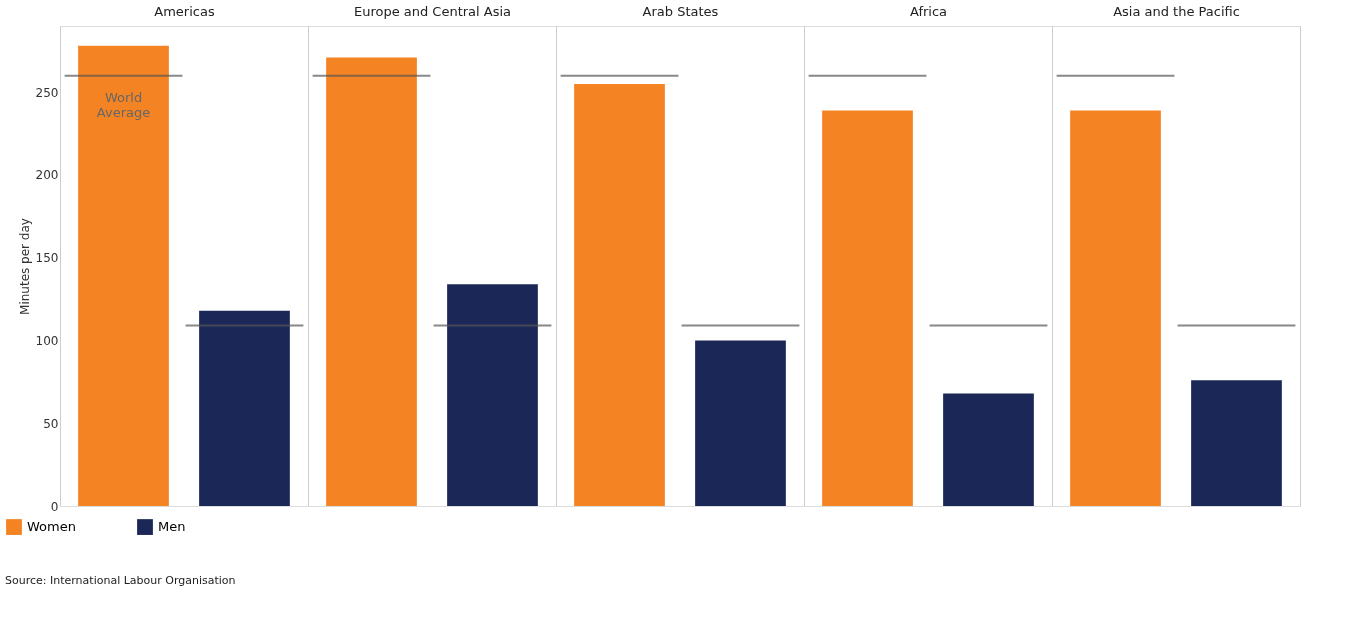 The height and width of the screenshot is (634, 1348). Describe the element at coordinates (47, 258) in the screenshot. I see `y-tick-label: 150` at that location.